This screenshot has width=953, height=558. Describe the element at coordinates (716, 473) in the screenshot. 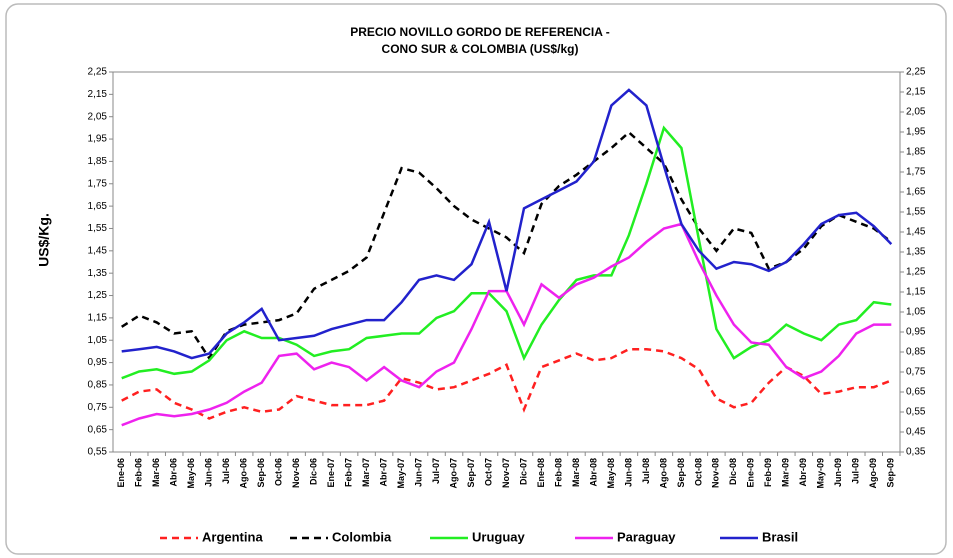

I see `x-tick-label: Nov-08` at that location.